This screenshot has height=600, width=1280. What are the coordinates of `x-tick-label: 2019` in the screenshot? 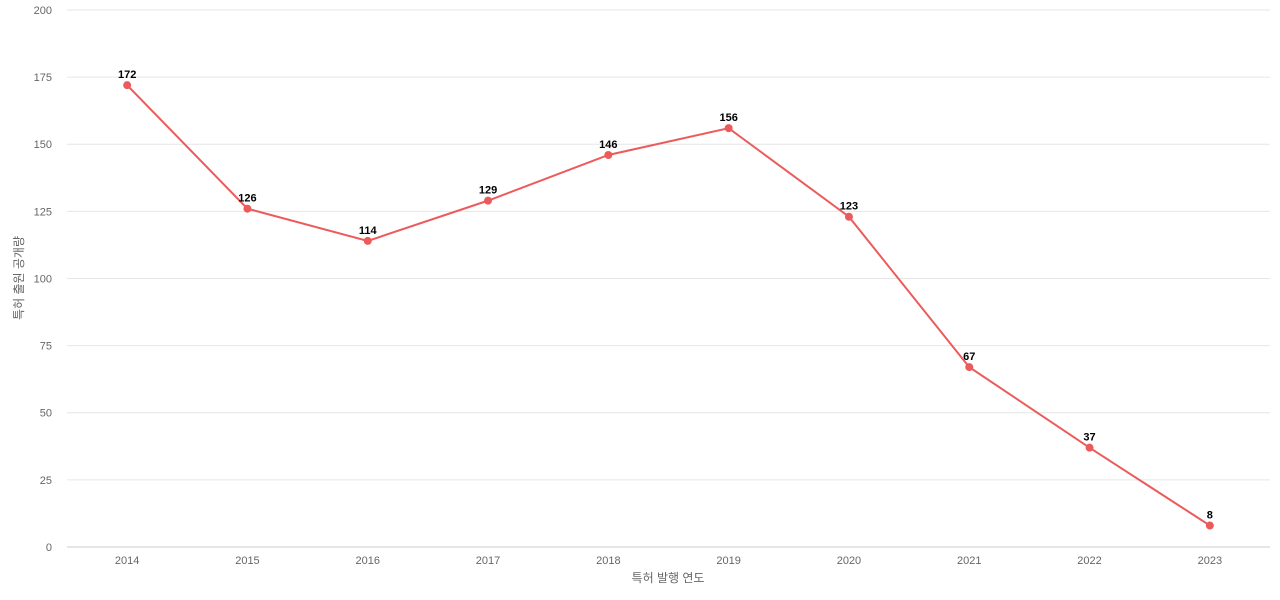 It's located at (728, 561).